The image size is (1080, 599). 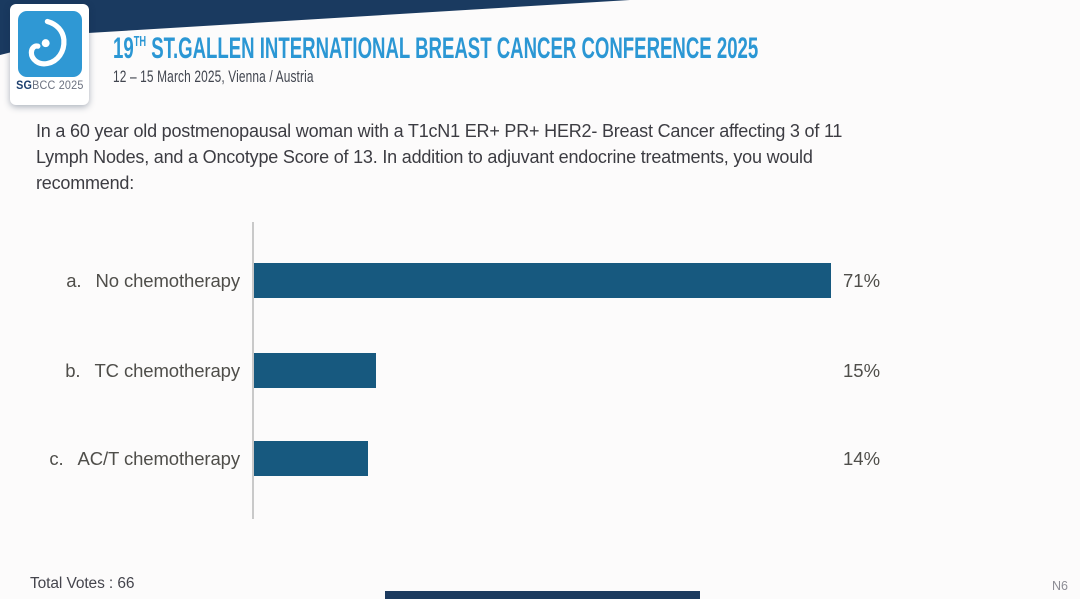 I want to click on option-marker: a., so click(x=74, y=280).